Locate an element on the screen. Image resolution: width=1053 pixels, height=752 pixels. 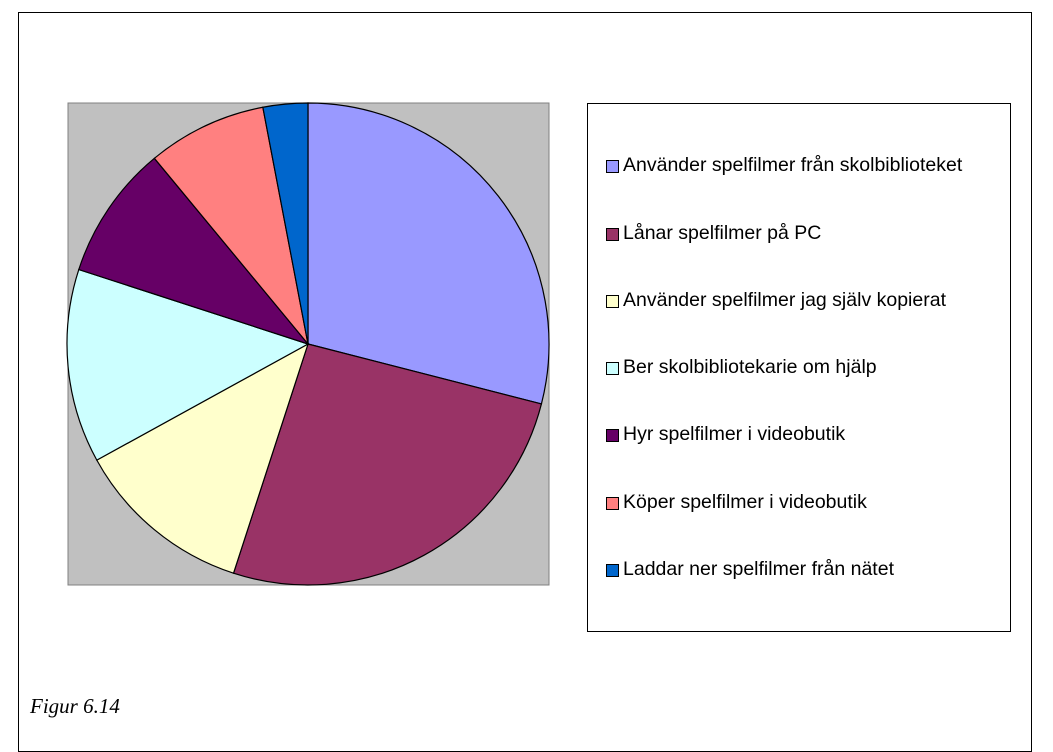
legend-label: Ber skolbibliotekarie om hjälp is located at coordinates (750, 367).